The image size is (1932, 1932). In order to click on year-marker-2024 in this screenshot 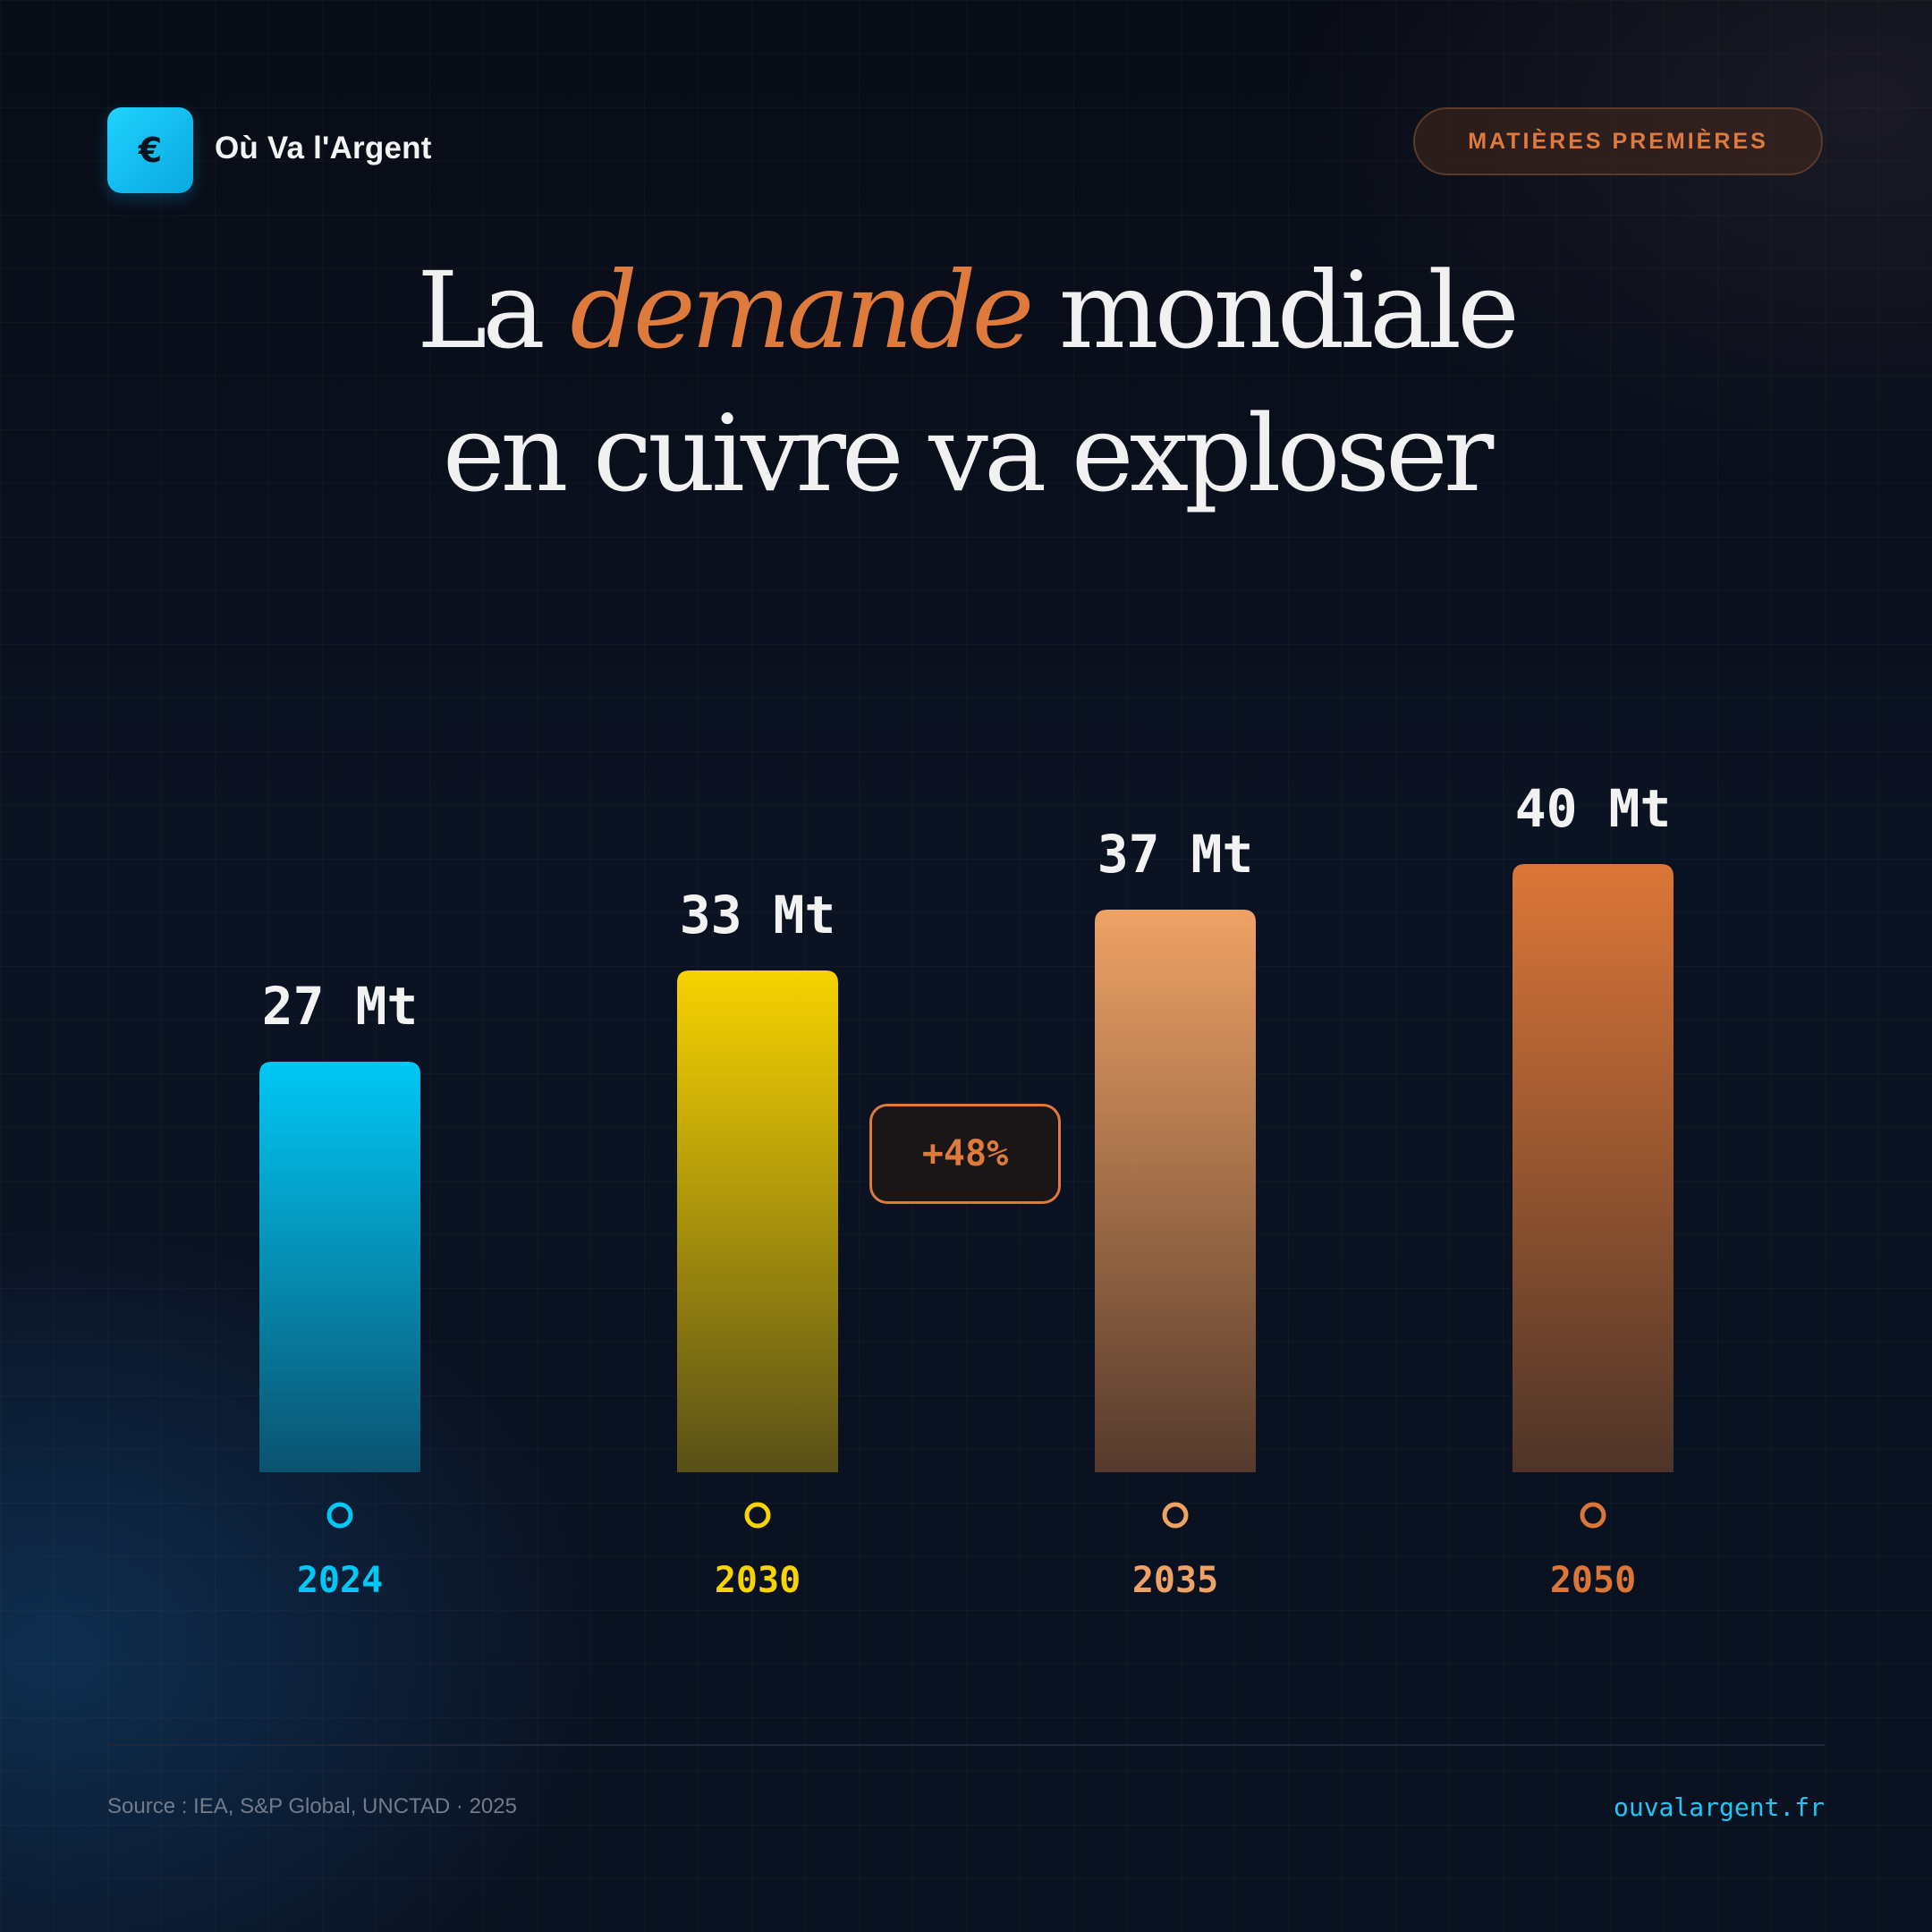, I will do `click(339, 1515)`.